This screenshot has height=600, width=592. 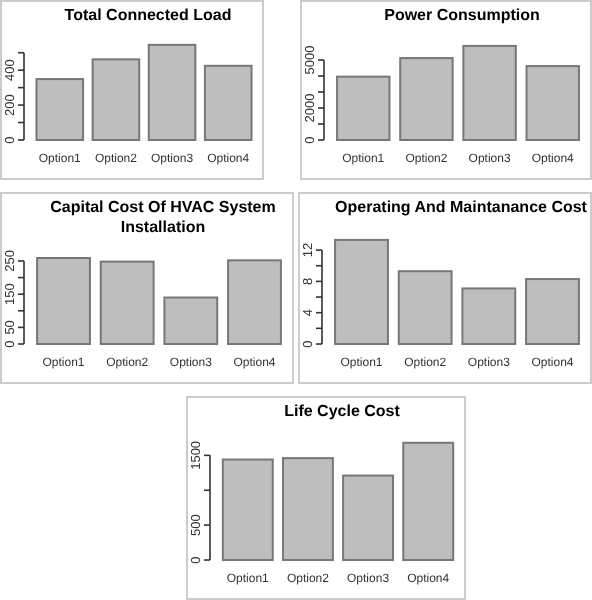 What do you see at coordinates (148, 15) in the screenshot?
I see `chart-title: Total Connected Load` at bounding box center [148, 15].